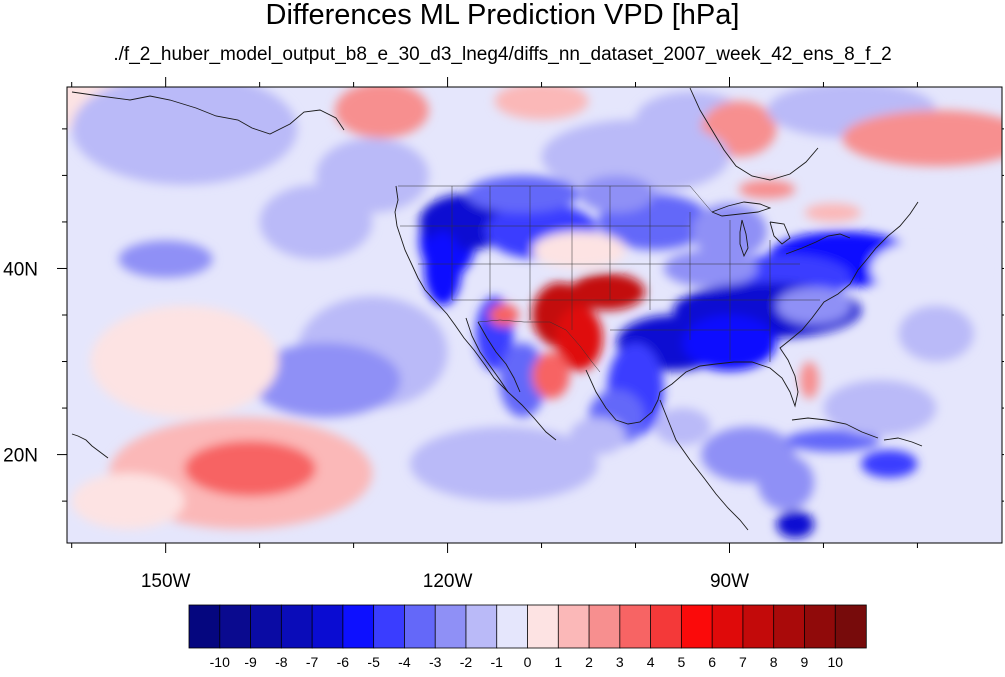 The width and height of the screenshot is (1005, 677). I want to click on colorbar-label: 3, so click(620, 662).